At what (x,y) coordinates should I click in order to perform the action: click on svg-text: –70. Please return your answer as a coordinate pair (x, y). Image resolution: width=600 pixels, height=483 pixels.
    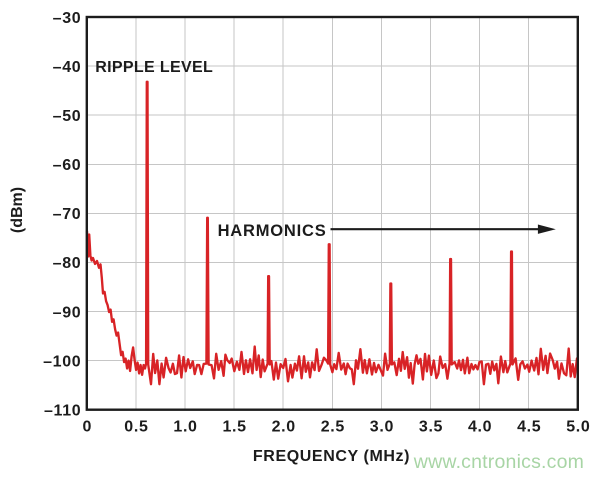
    Looking at the image, I should click on (67, 214).